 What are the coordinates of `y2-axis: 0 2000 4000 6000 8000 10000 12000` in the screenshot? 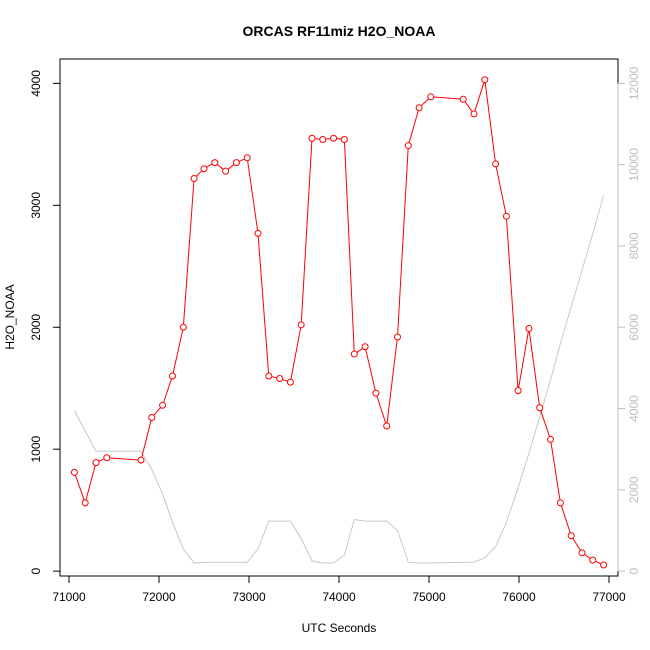 It's located at (629, 320).